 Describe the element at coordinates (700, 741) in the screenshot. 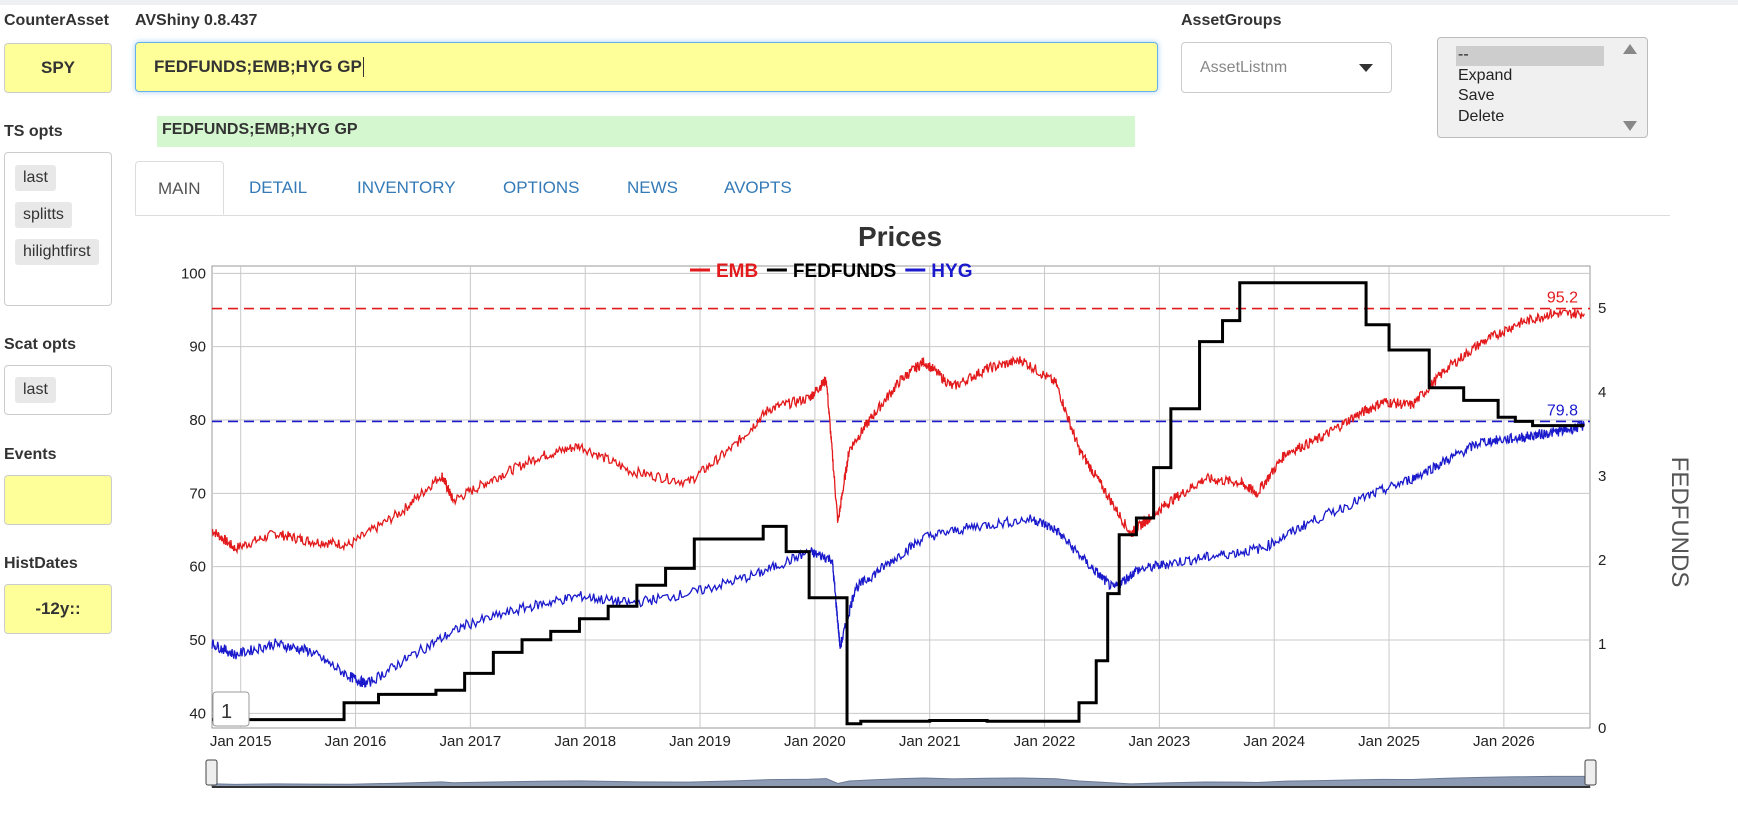

I see `x-tick-label: Jan 2019` at that location.